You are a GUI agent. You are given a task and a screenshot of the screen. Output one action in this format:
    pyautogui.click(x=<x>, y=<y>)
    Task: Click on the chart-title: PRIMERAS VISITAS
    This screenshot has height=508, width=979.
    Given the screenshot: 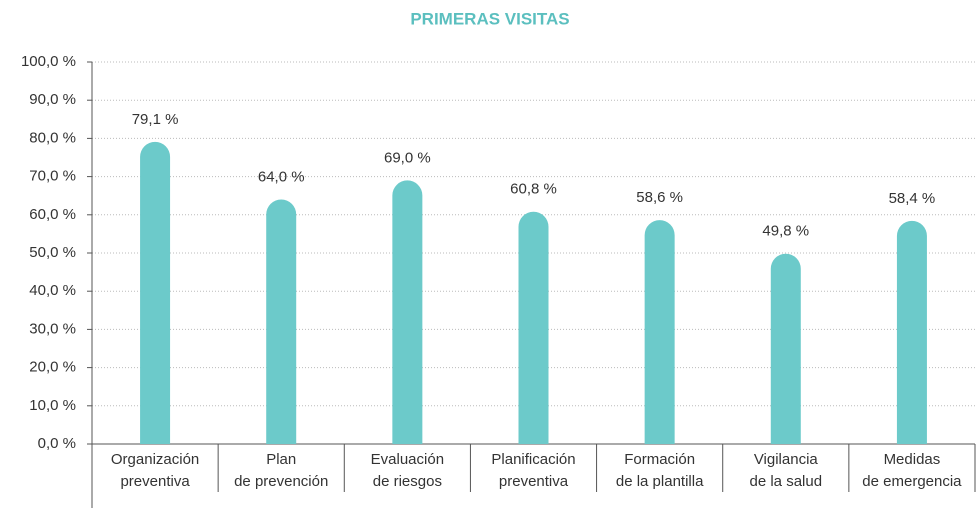 What is the action you would take?
    pyautogui.click(x=489, y=18)
    